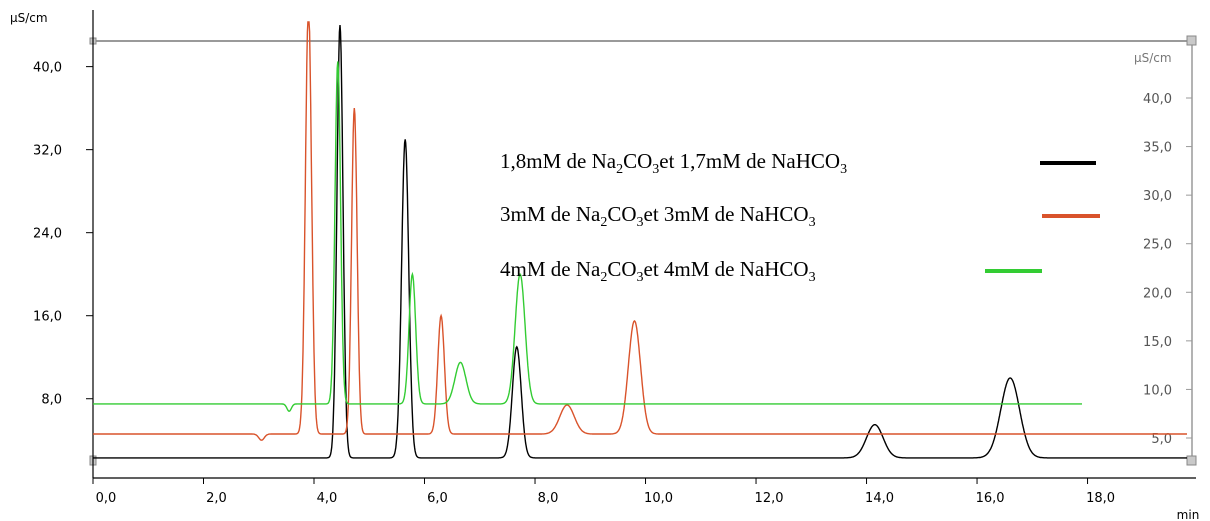 The height and width of the screenshot is (521, 1210). I want to click on y-tick-label: 8,0, so click(51, 400).